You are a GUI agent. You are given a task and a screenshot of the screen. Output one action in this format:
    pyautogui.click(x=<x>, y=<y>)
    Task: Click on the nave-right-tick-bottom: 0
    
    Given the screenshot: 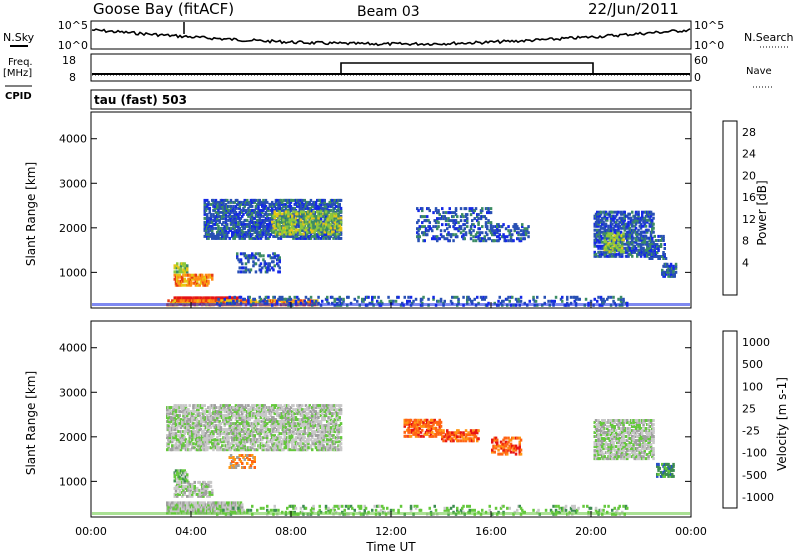 What is the action you would take?
    pyautogui.click(x=697, y=77)
    